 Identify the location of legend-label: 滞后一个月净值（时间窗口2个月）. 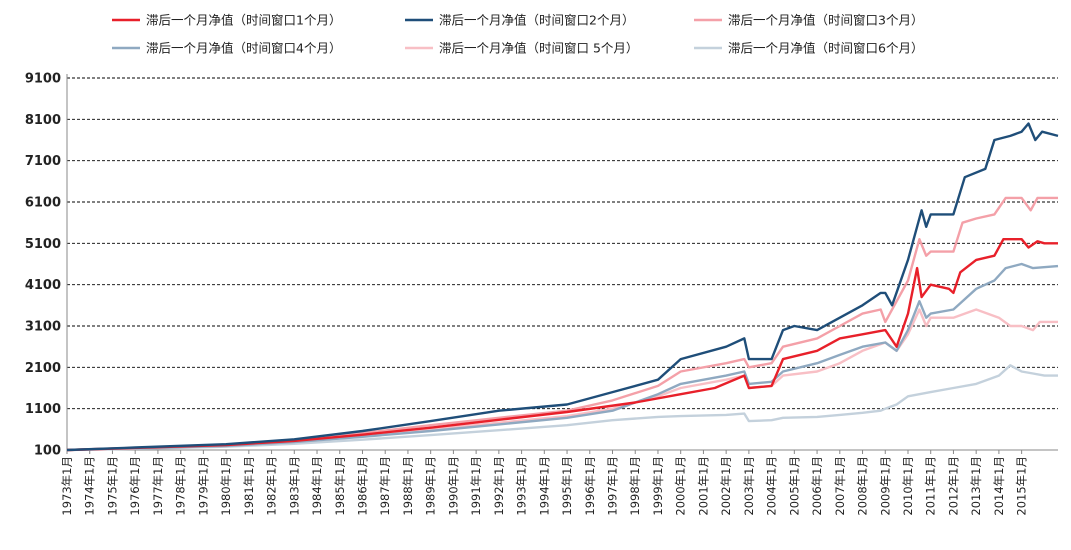
(536, 20).